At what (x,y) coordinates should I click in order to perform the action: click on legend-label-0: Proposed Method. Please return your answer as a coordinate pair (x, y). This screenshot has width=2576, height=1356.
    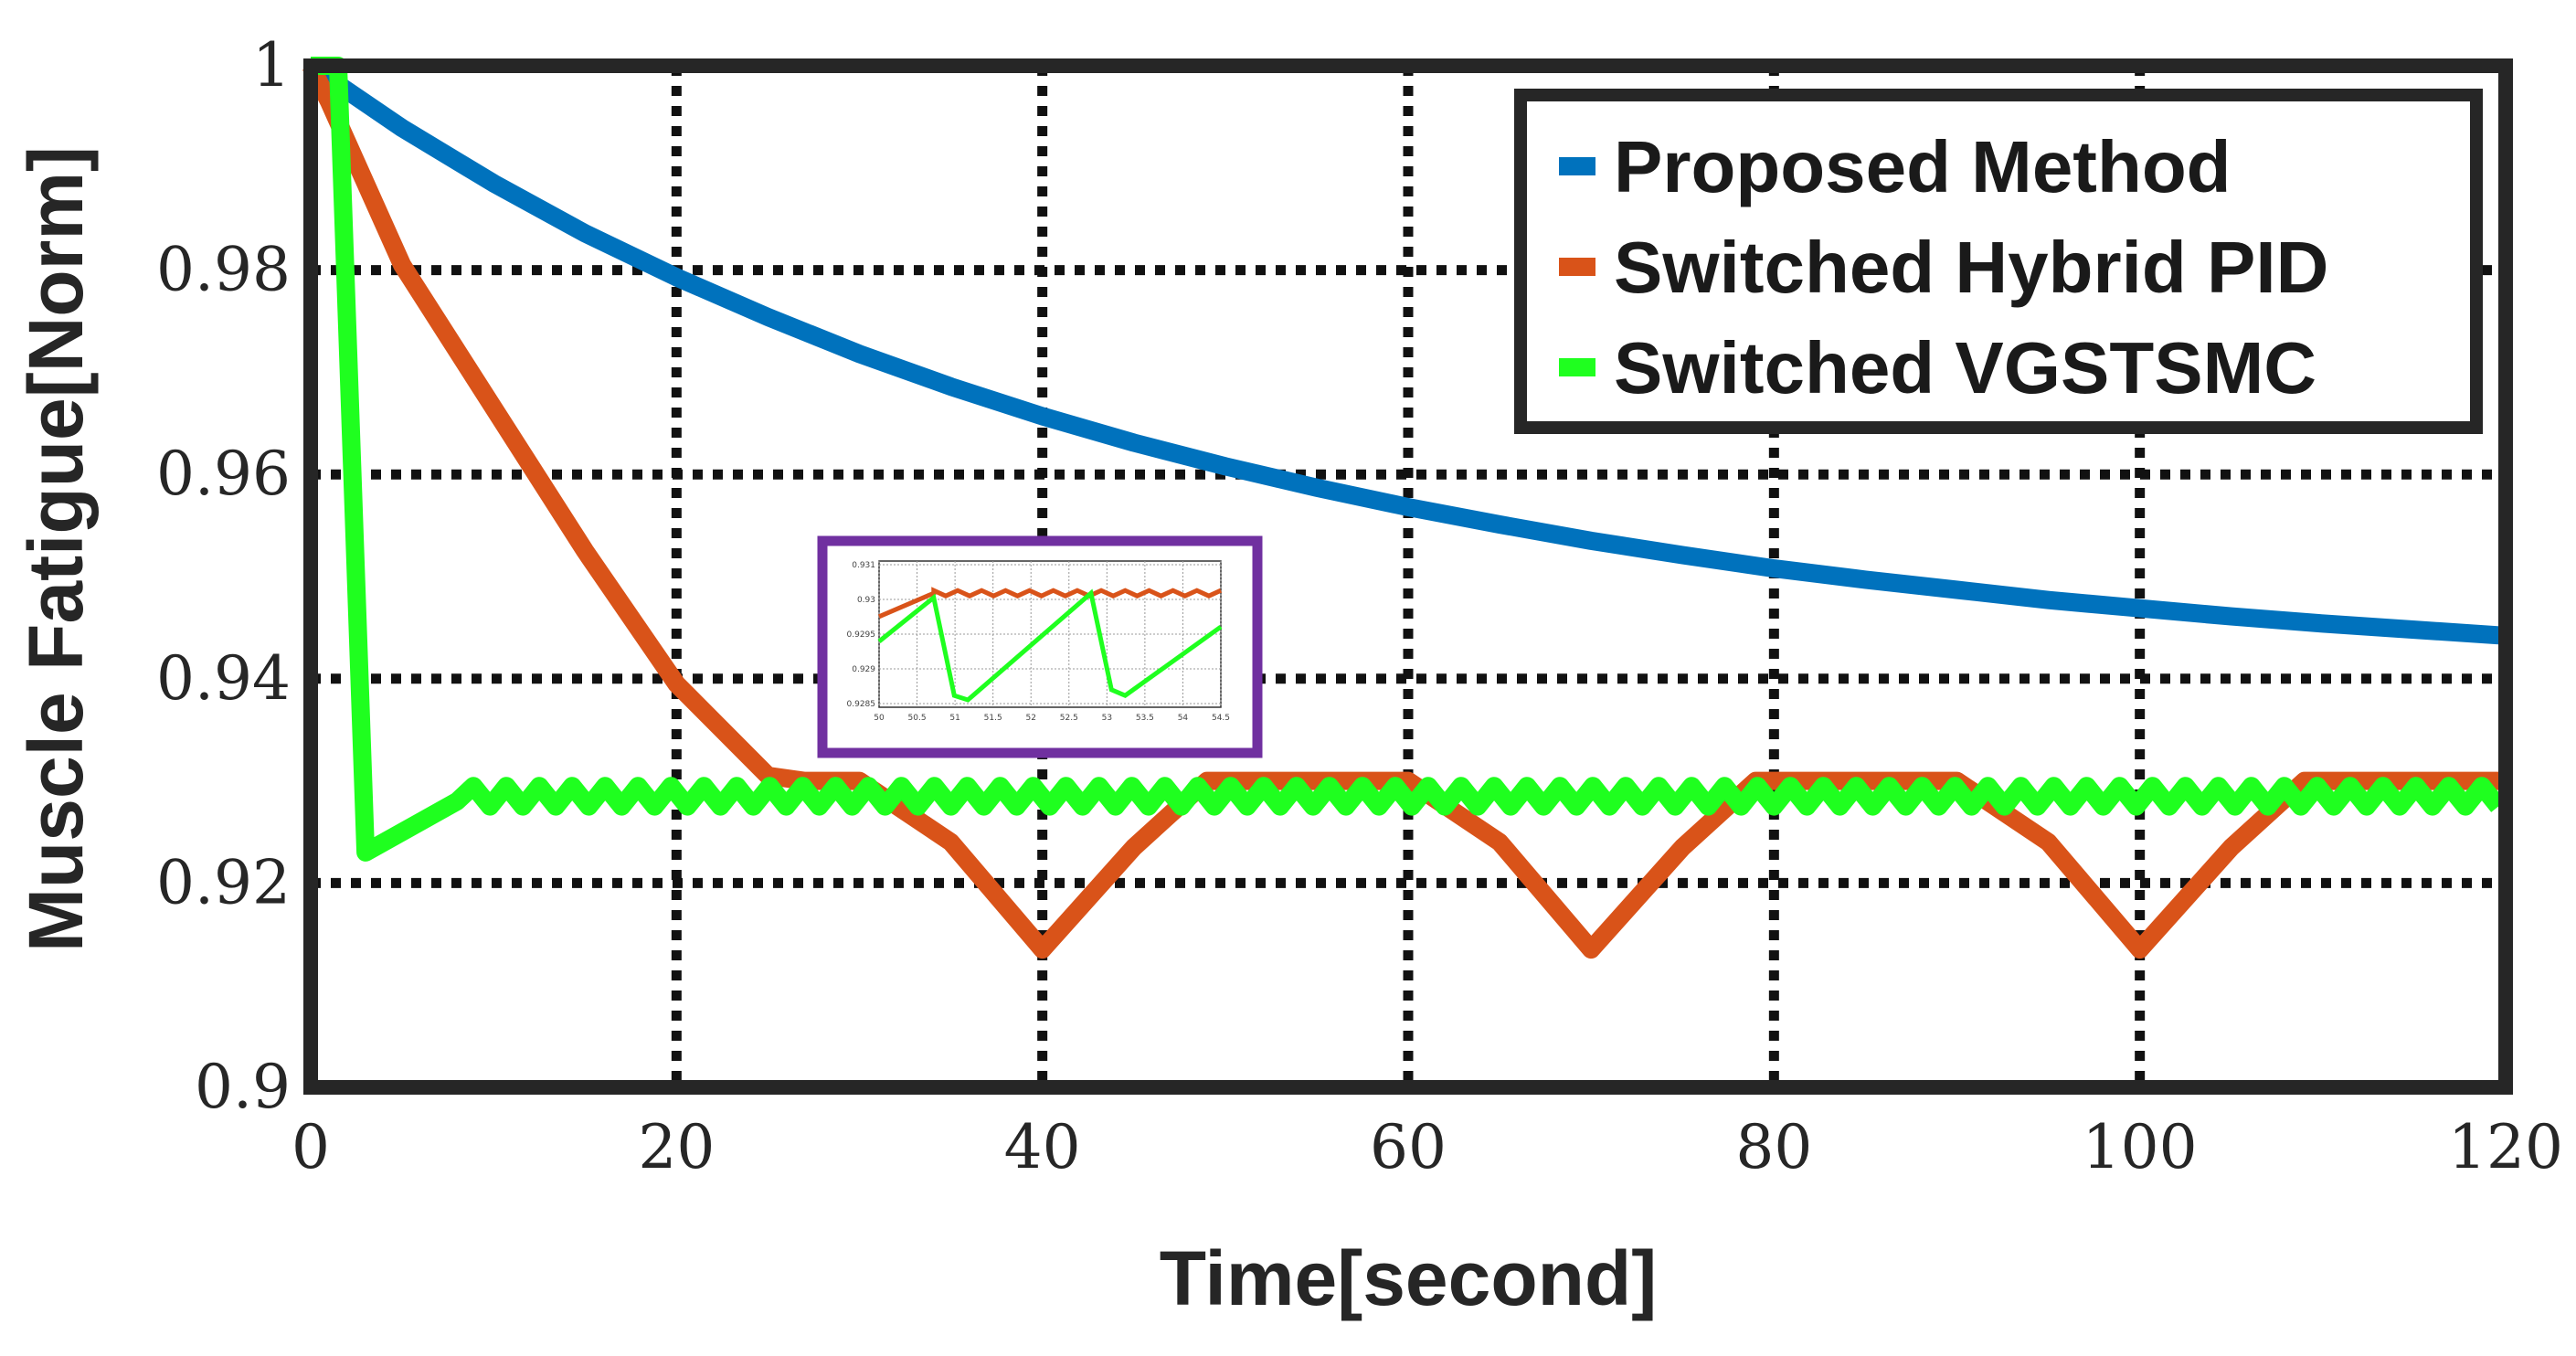
    Looking at the image, I should click on (1922, 166).